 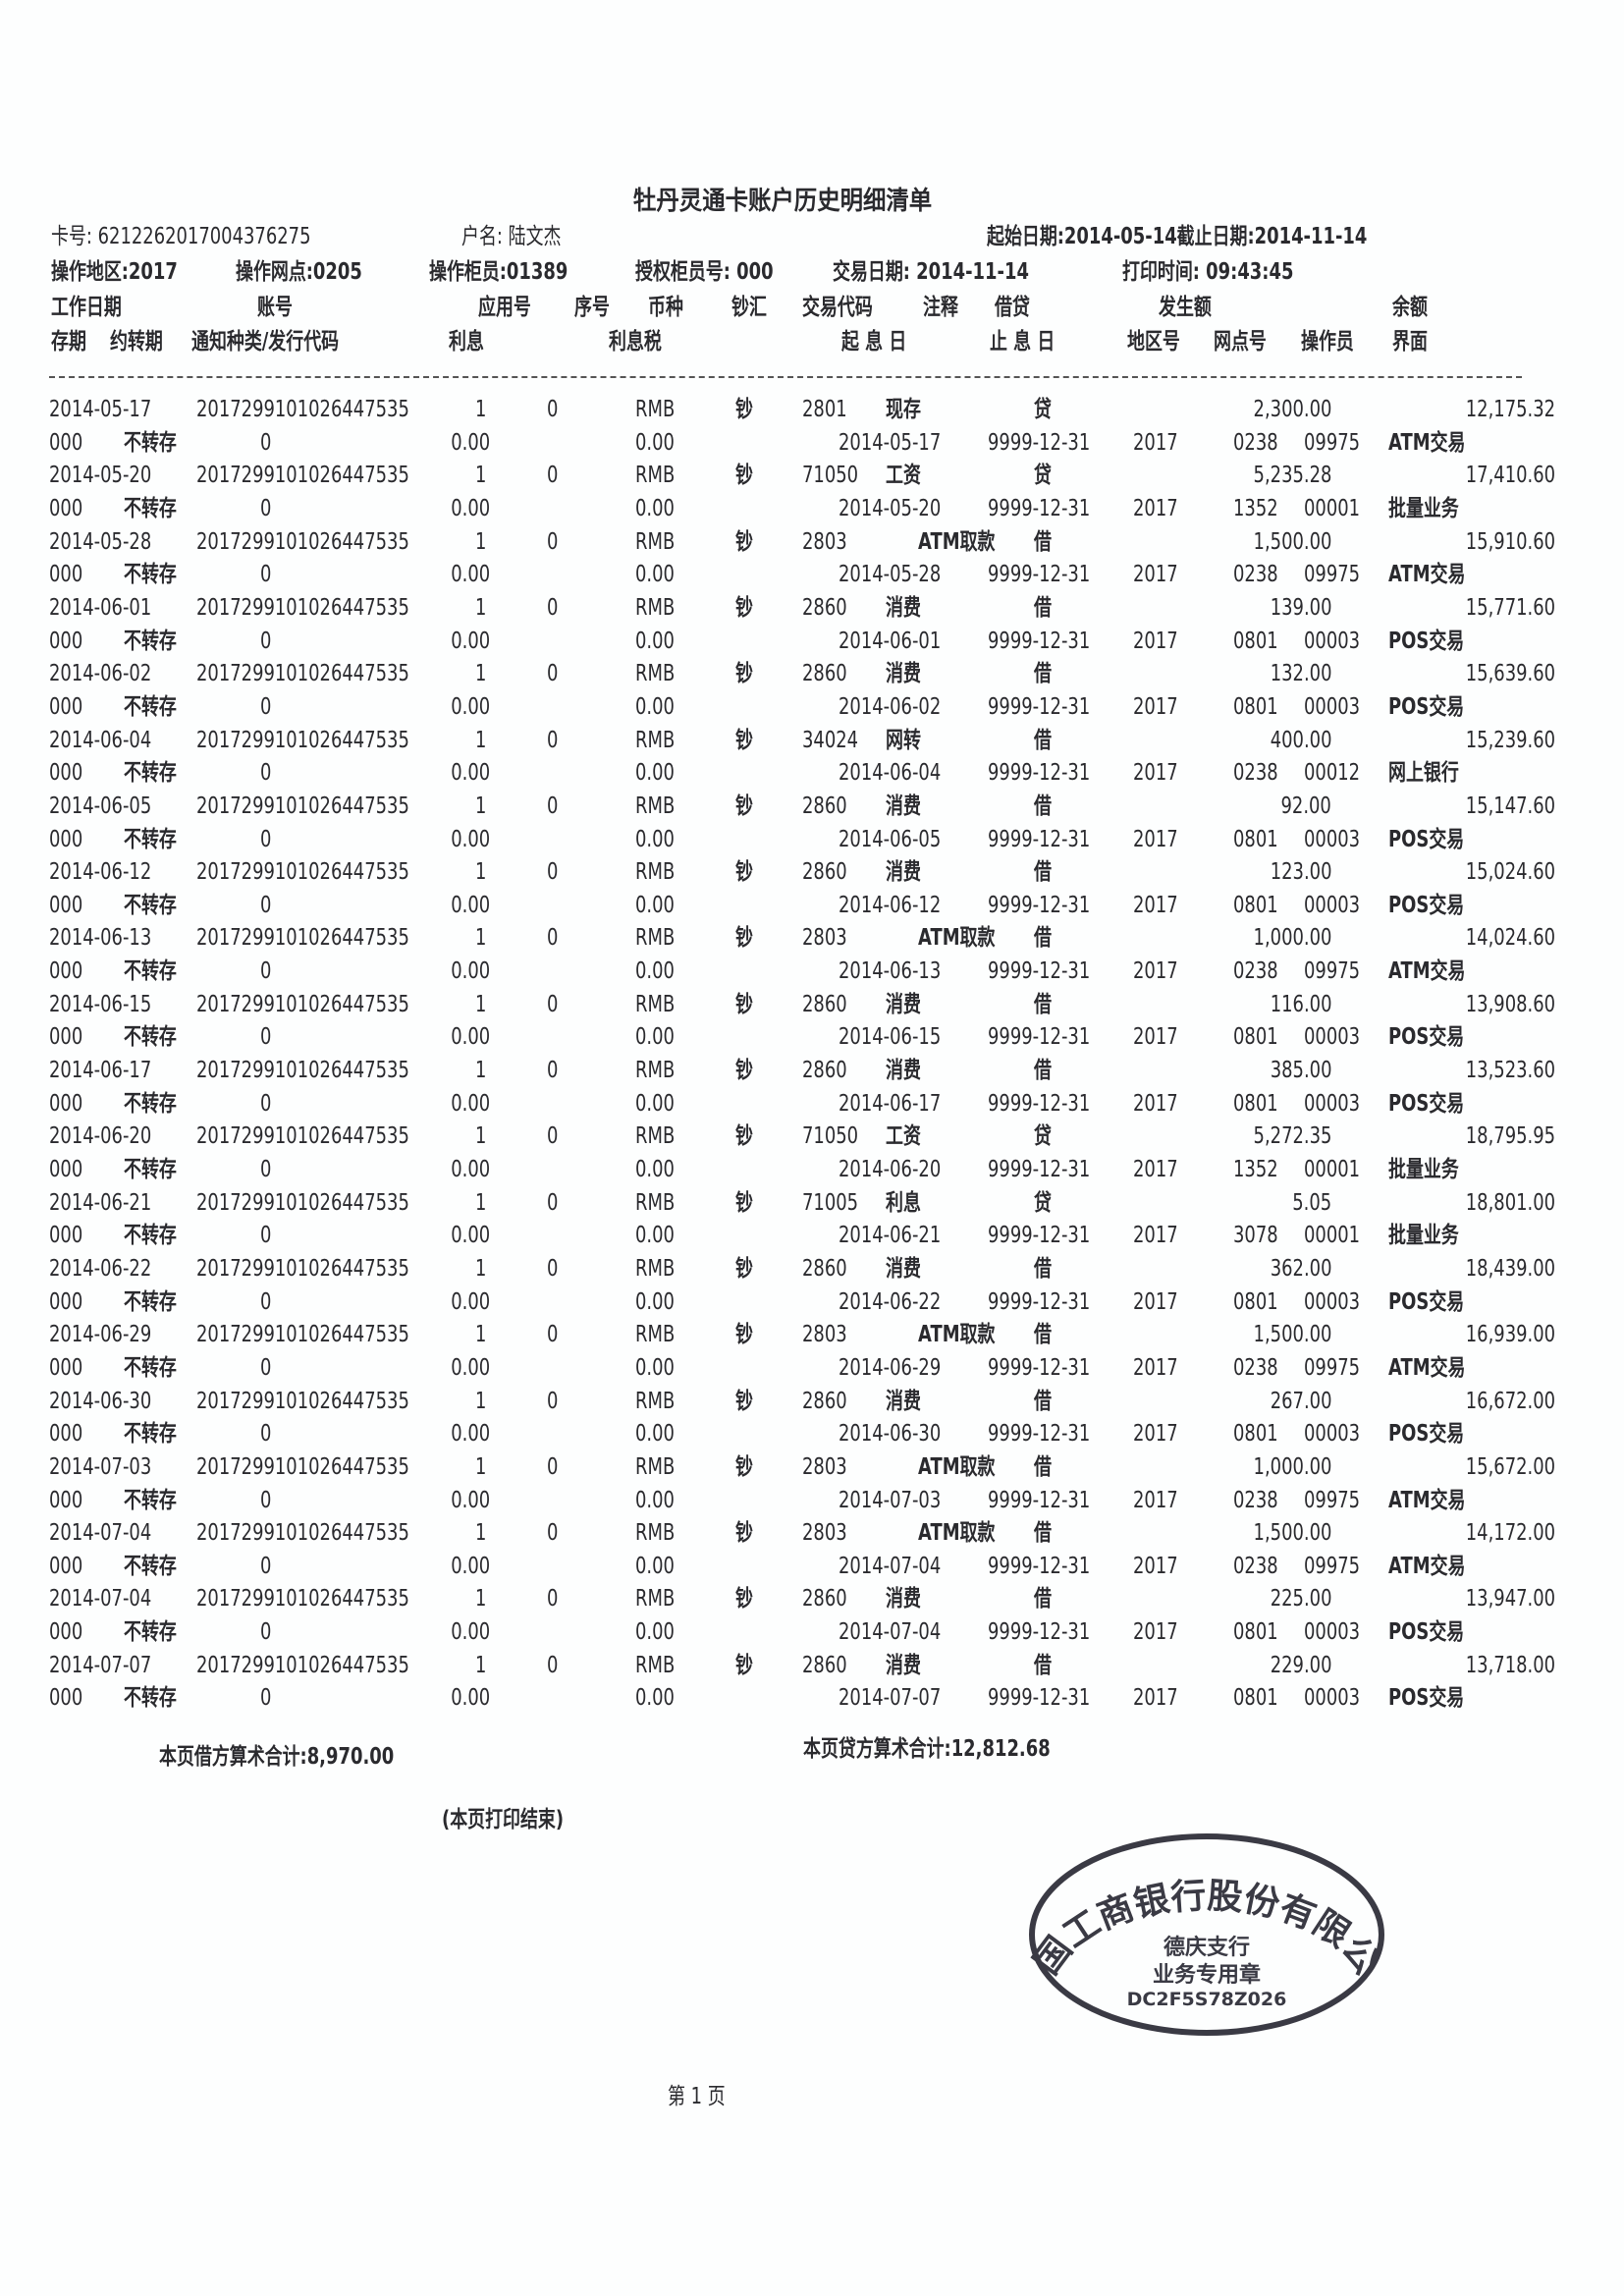 What do you see at coordinates (1292, 938) in the screenshot?
I see `transaction-amount: 1,000.00` at bounding box center [1292, 938].